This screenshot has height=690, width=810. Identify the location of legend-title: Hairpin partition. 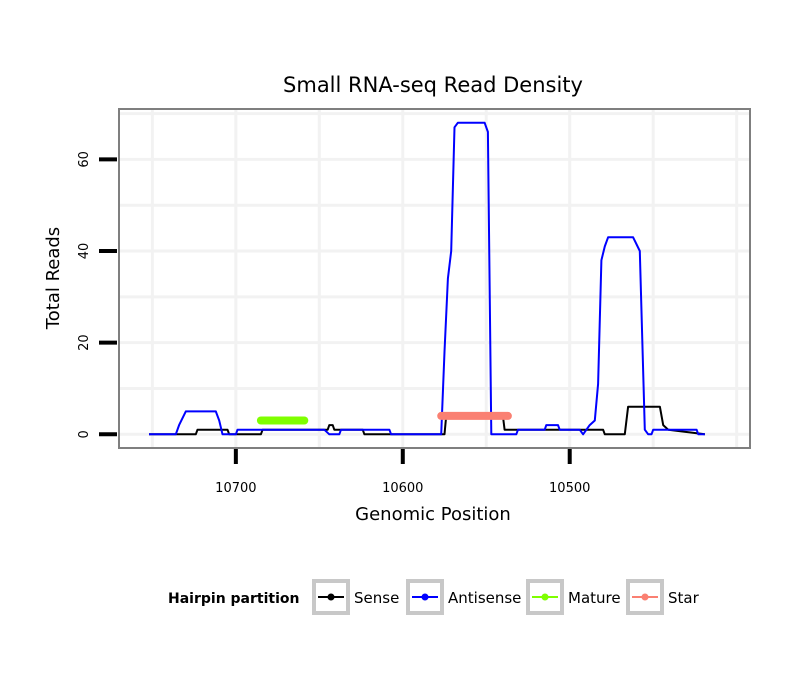
(233, 599).